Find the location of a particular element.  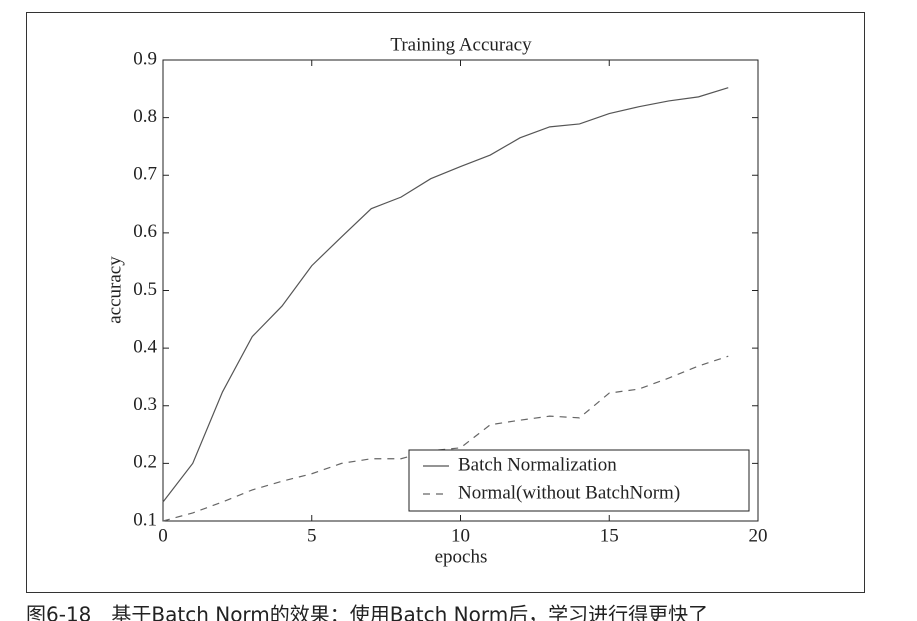

x-axis-label: epochs is located at coordinates (461, 556).